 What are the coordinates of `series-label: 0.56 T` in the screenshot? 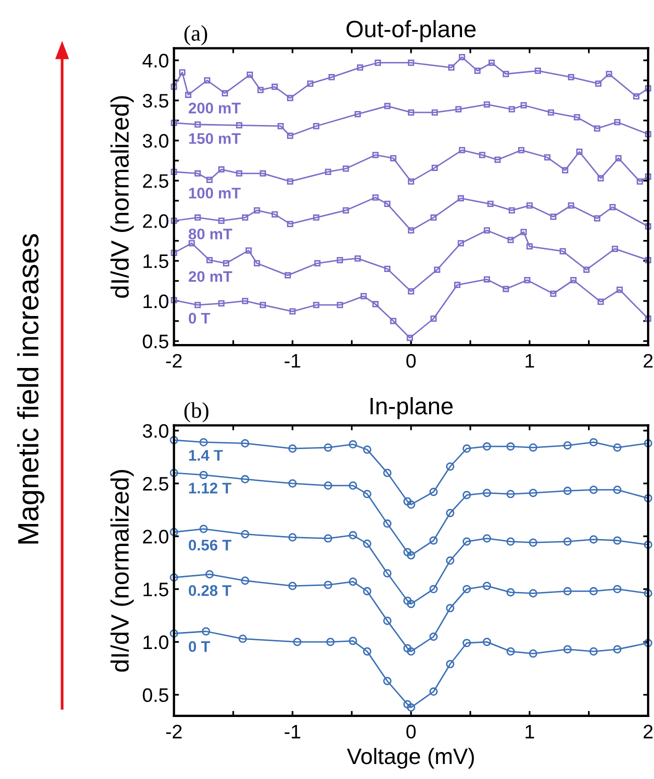 It's located at (210, 545).